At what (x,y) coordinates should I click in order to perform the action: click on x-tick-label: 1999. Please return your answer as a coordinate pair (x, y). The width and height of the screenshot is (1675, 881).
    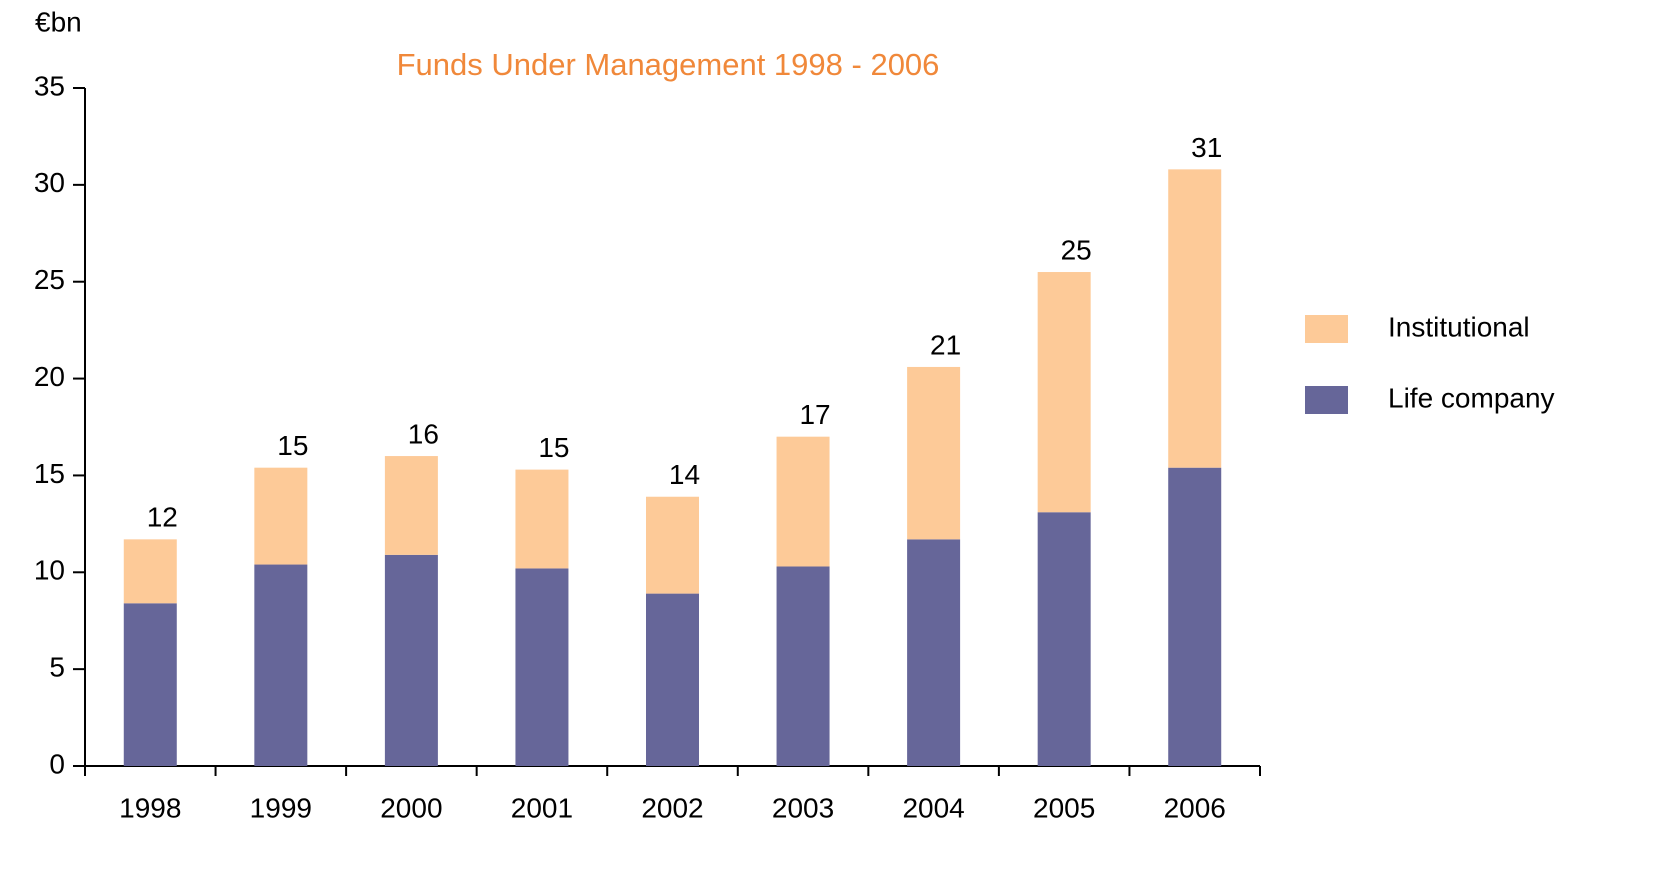
    Looking at the image, I should click on (281, 807).